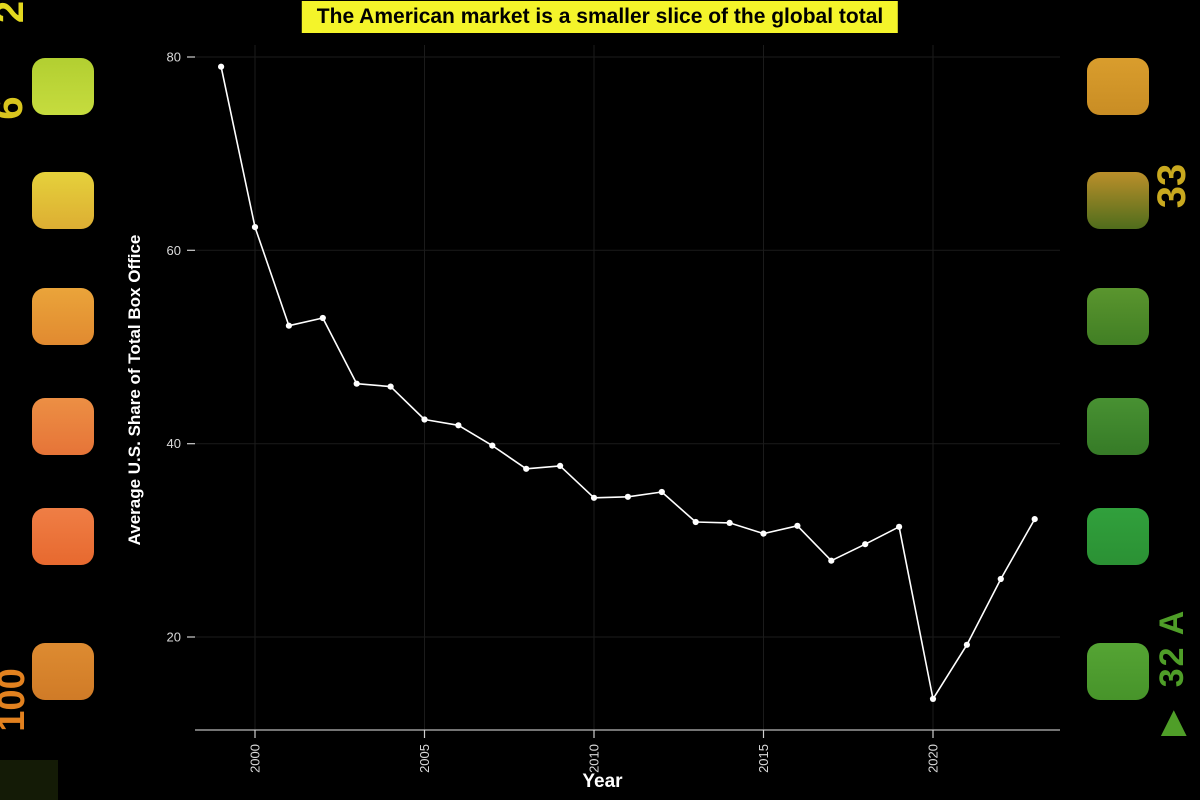 The width and height of the screenshot is (1200, 800). Describe the element at coordinates (134, 390) in the screenshot. I see `y-axis-label: Average U.S. Share of Total Box Office` at that location.